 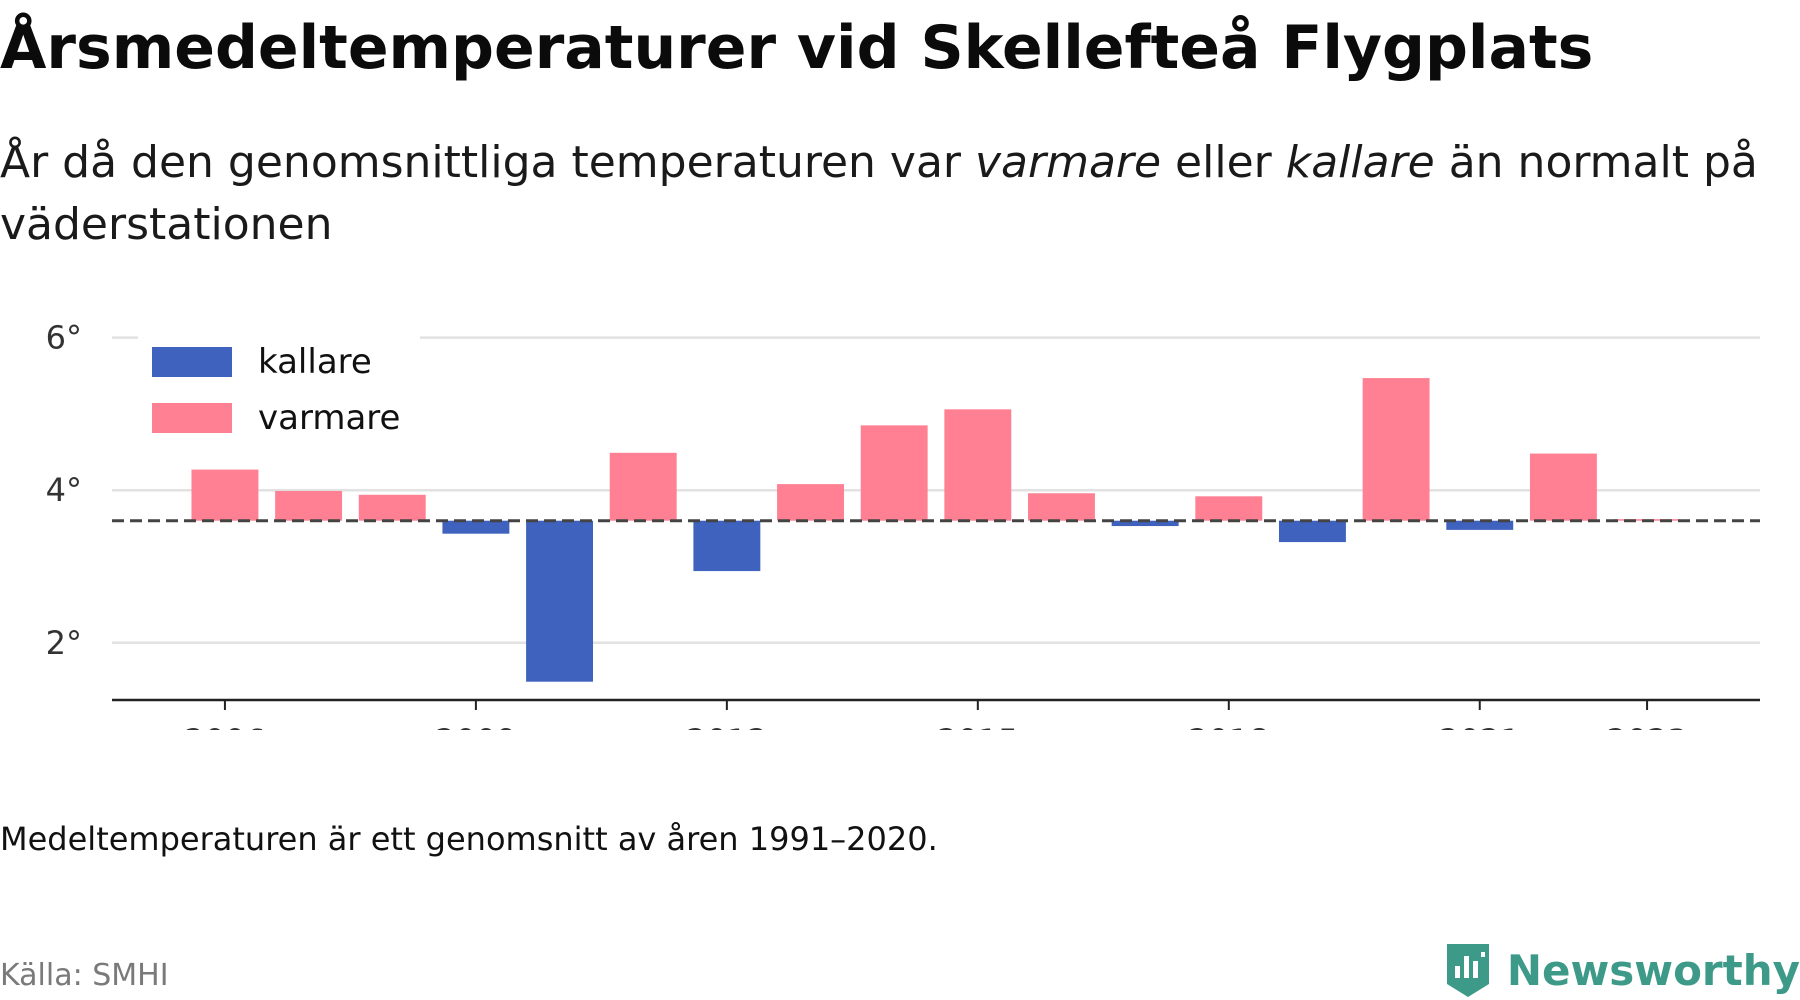 What do you see at coordinates (192, 418) in the screenshot?
I see `legend-swatch-varmare` at bounding box center [192, 418].